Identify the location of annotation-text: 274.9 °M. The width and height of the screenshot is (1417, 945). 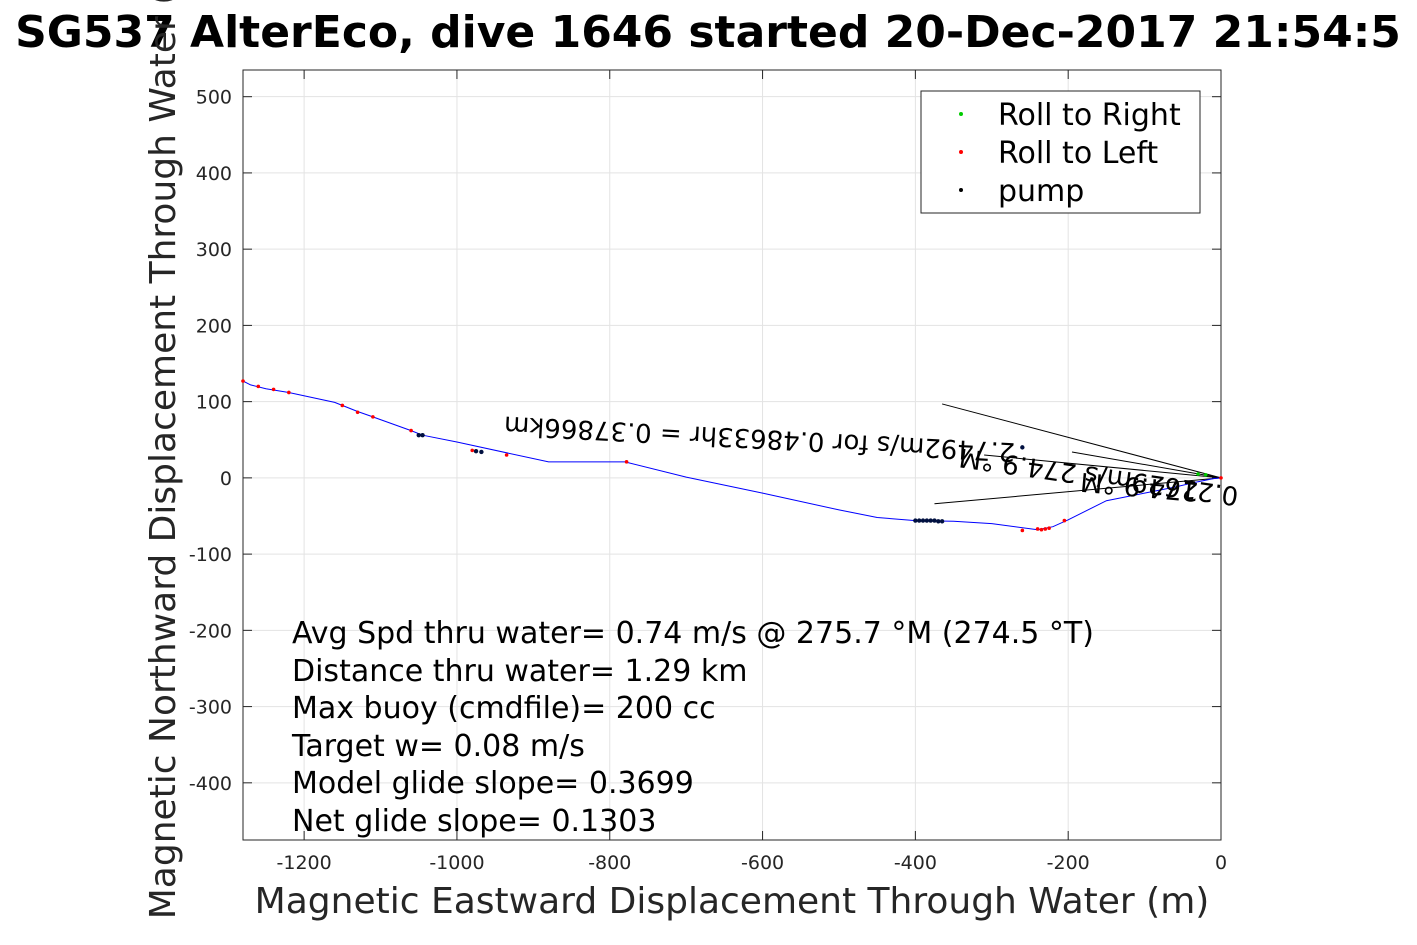
(1139, 486).